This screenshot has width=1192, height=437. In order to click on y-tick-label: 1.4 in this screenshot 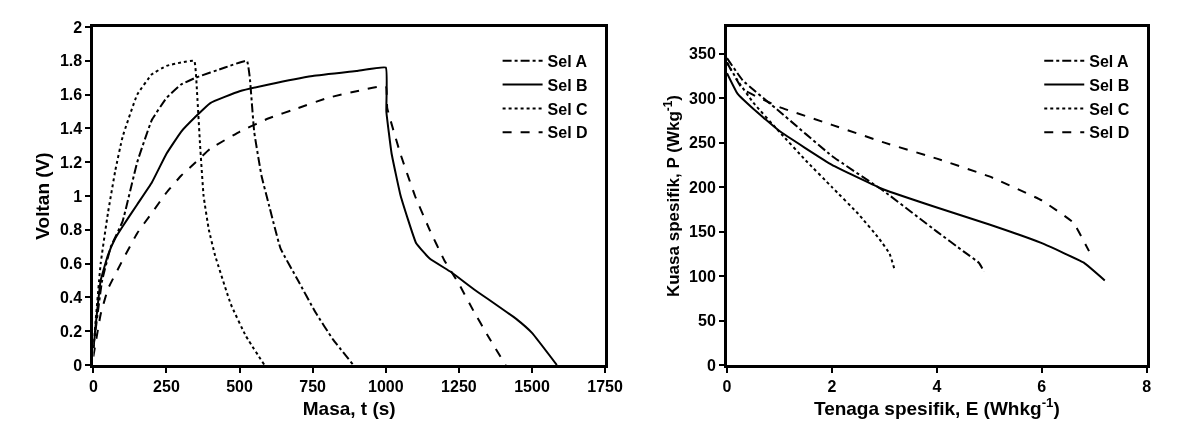, I will do `click(71, 128)`.